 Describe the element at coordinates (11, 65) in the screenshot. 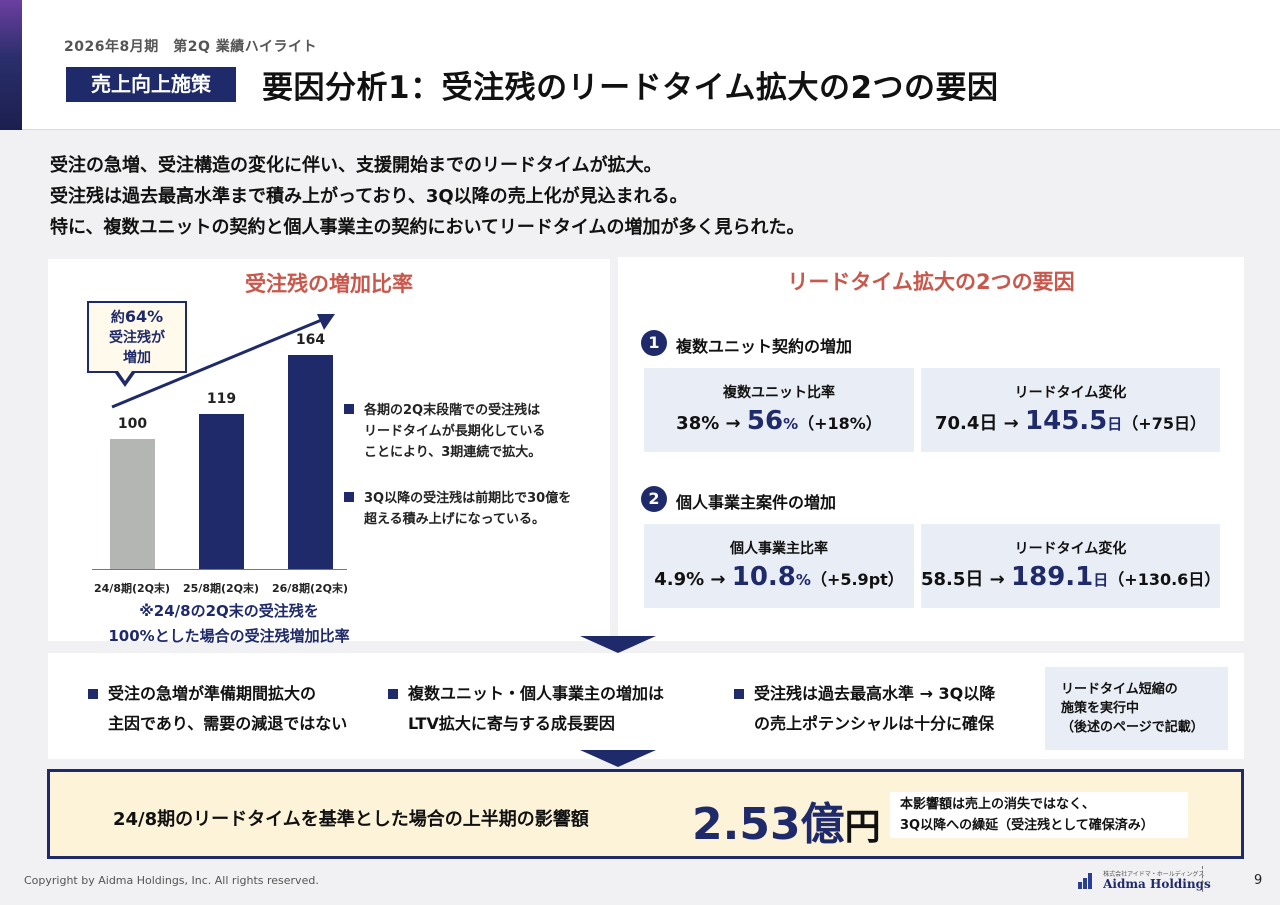

I see `header-accent-bar` at that location.